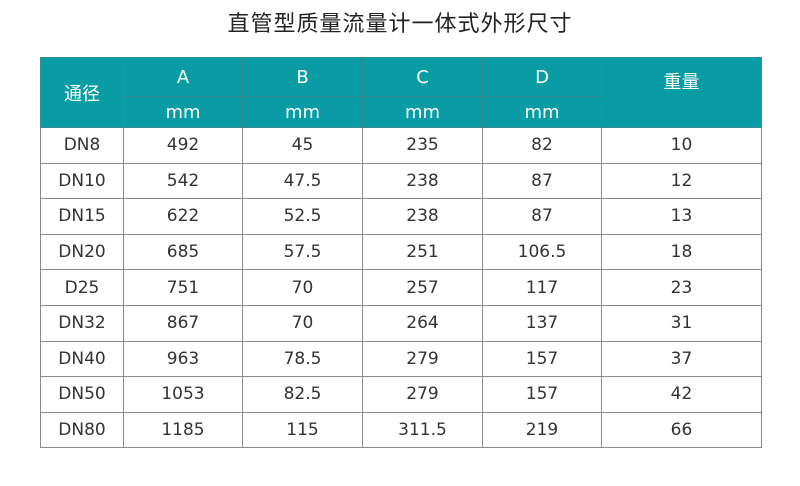  I want to click on table-cell: 78.5, so click(302, 359).